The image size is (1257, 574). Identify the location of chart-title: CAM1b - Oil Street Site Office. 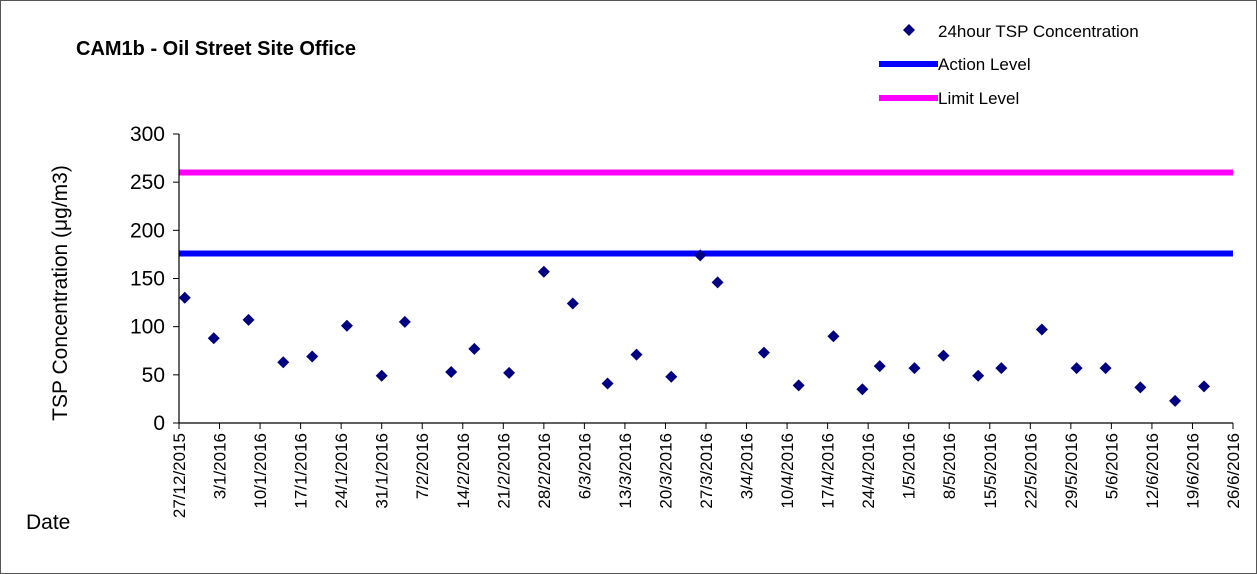
(216, 49).